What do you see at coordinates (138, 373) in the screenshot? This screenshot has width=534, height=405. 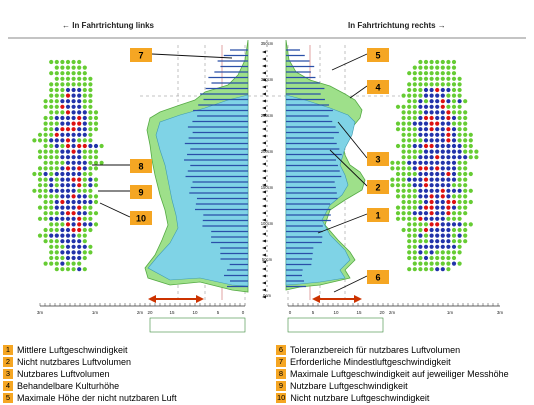 I see `legend-item: 3 Nutzbares Luftvolumen` at bounding box center [138, 373].